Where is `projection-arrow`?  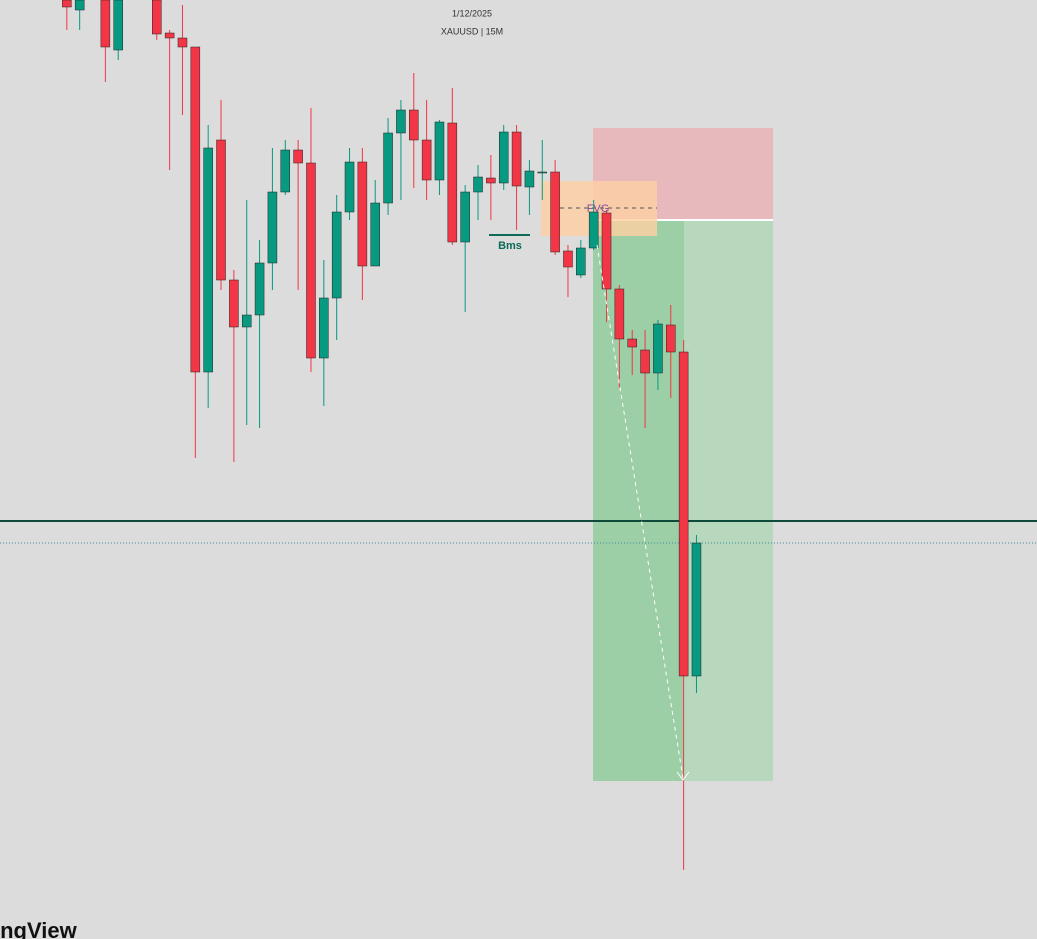 projection-arrow is located at coordinates (640, 511).